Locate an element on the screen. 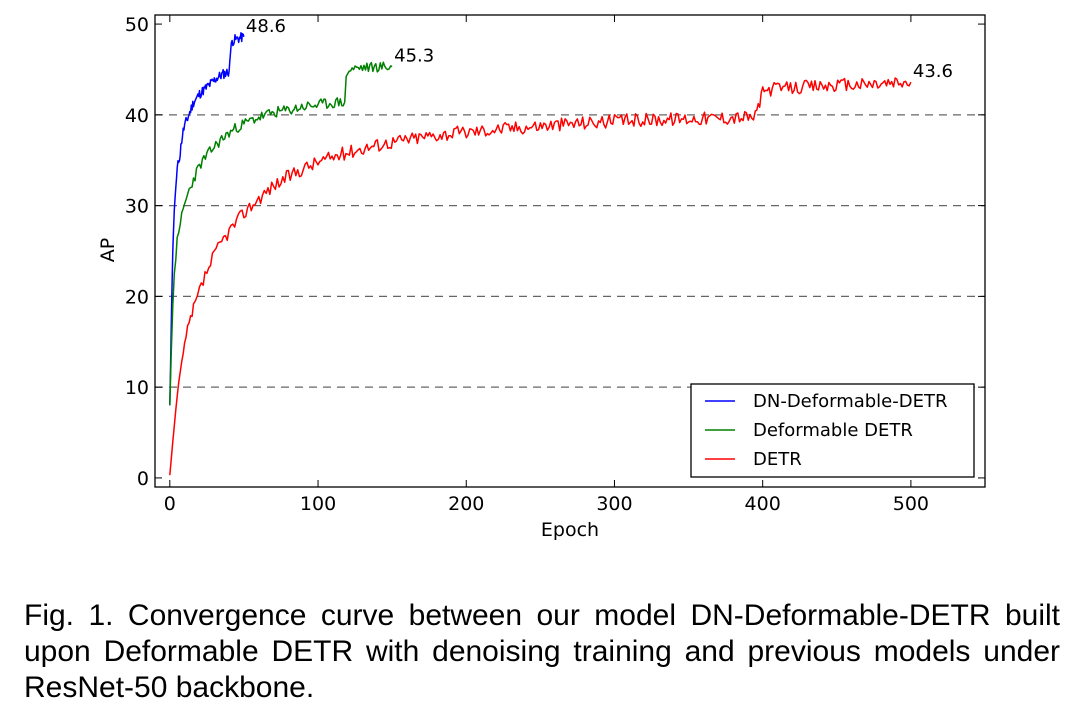 Image resolution: width=1082 pixels, height=714 pixels. legend-label-deformable-detr: Deformable DETR is located at coordinates (833, 430).